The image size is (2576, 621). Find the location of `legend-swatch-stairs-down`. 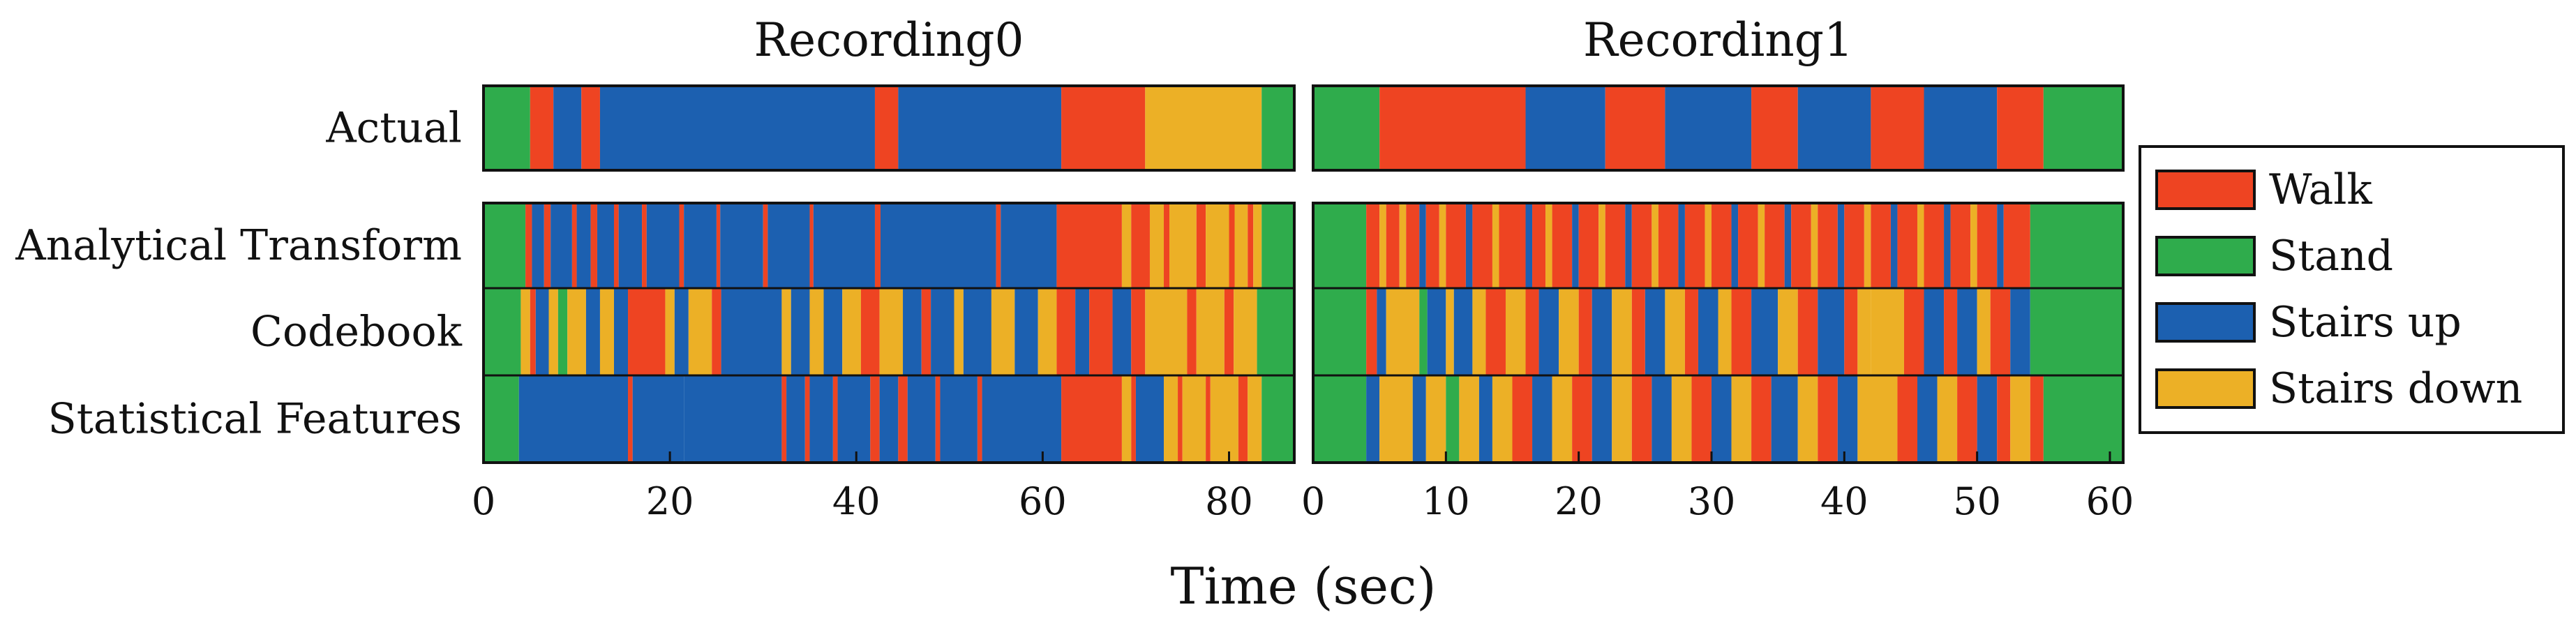

legend-swatch-stairs-down is located at coordinates (2205, 388).